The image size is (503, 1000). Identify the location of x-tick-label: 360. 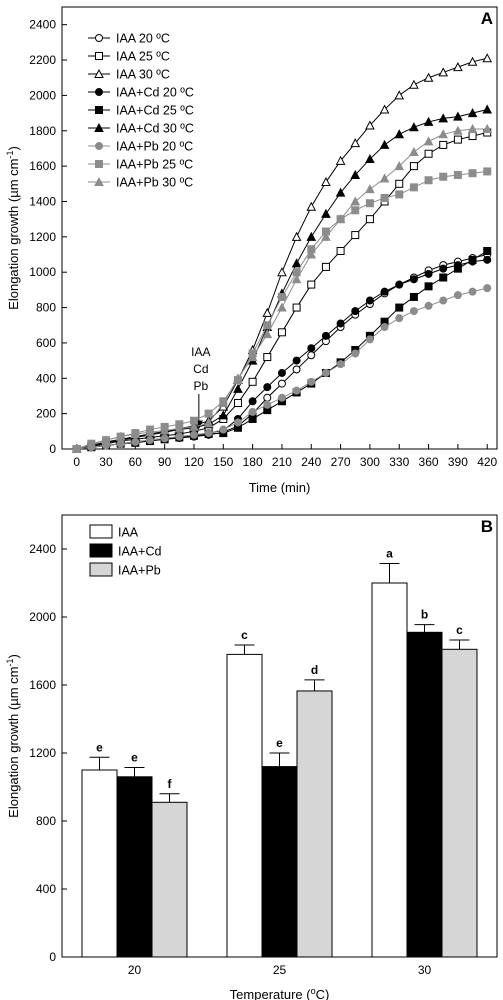
(429, 462).